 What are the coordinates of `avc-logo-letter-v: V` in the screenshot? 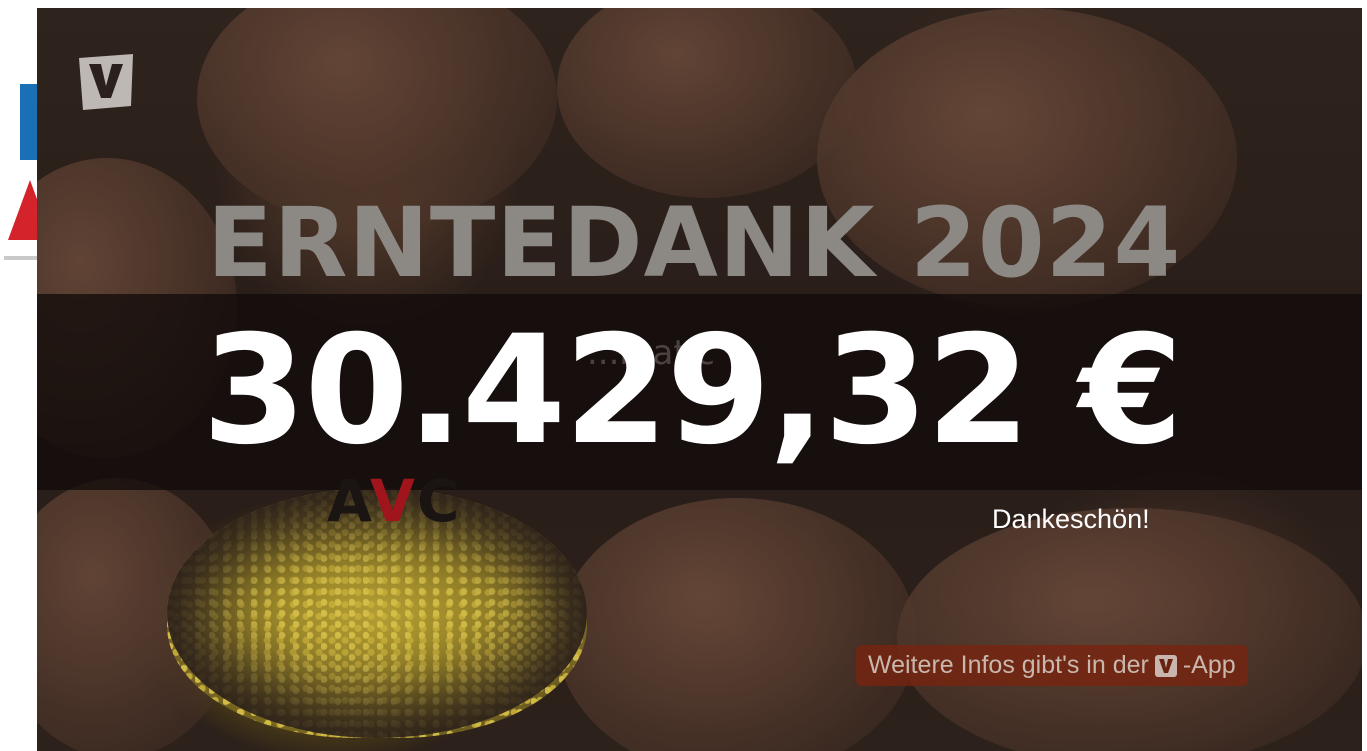 It's located at (393, 501).